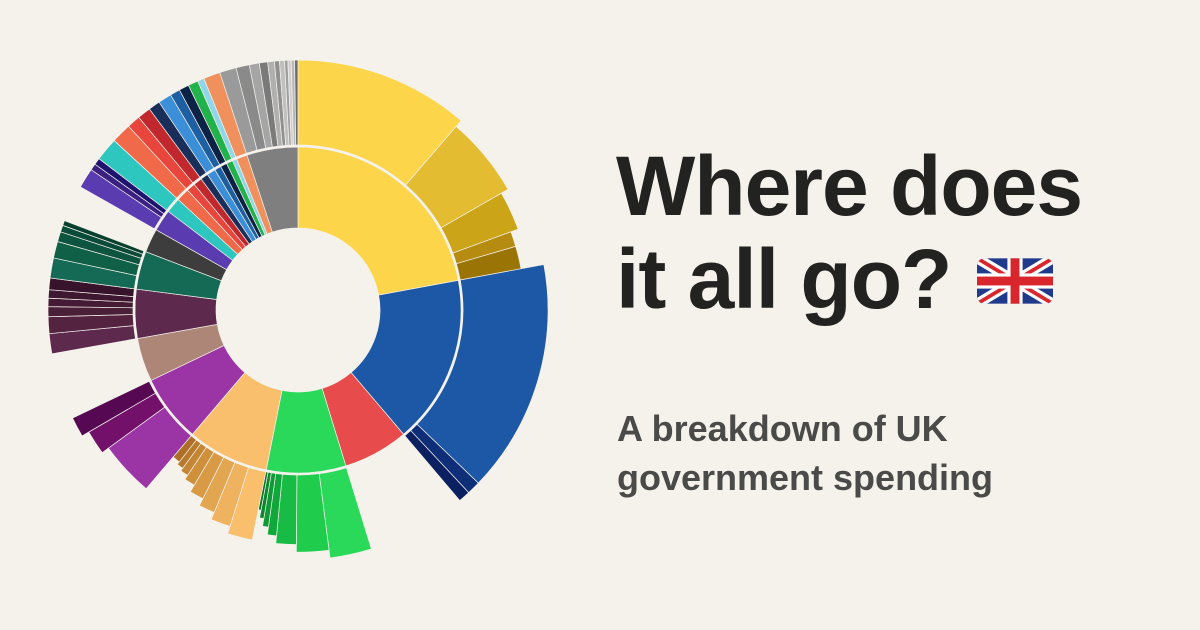 This screenshot has width=1200, height=630. I want to click on subtitle-line-2: government spending, so click(805, 477).